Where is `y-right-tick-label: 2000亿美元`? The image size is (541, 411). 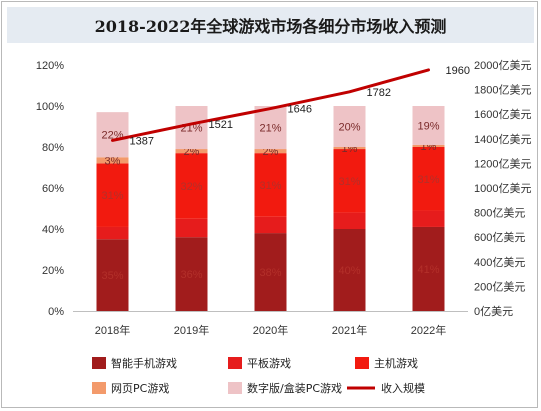 y-right-tick-label: 2000亿美元 is located at coordinates (502, 65).